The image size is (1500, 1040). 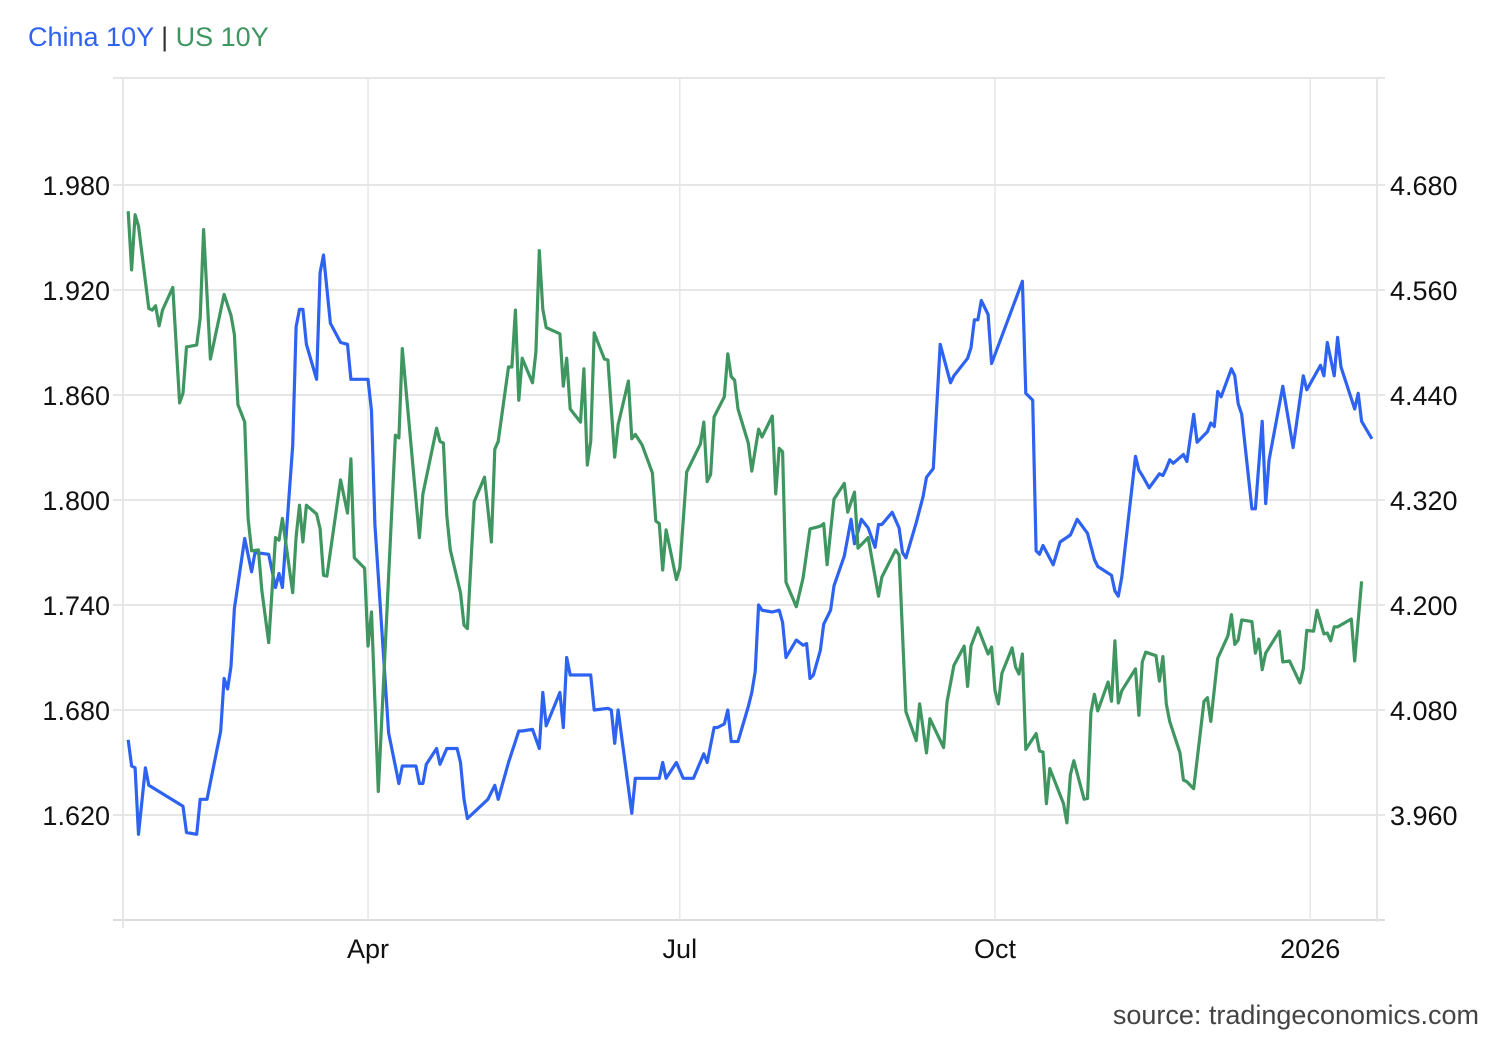 What do you see at coordinates (368, 949) in the screenshot?
I see `x-tick-label: Apr` at bounding box center [368, 949].